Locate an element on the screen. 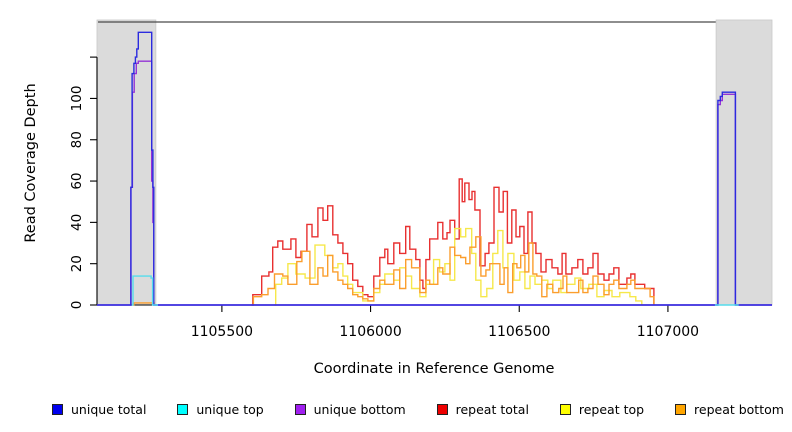 The width and height of the screenshot is (792, 432). legend-item-unique-total: unique total is located at coordinates (99, 409).